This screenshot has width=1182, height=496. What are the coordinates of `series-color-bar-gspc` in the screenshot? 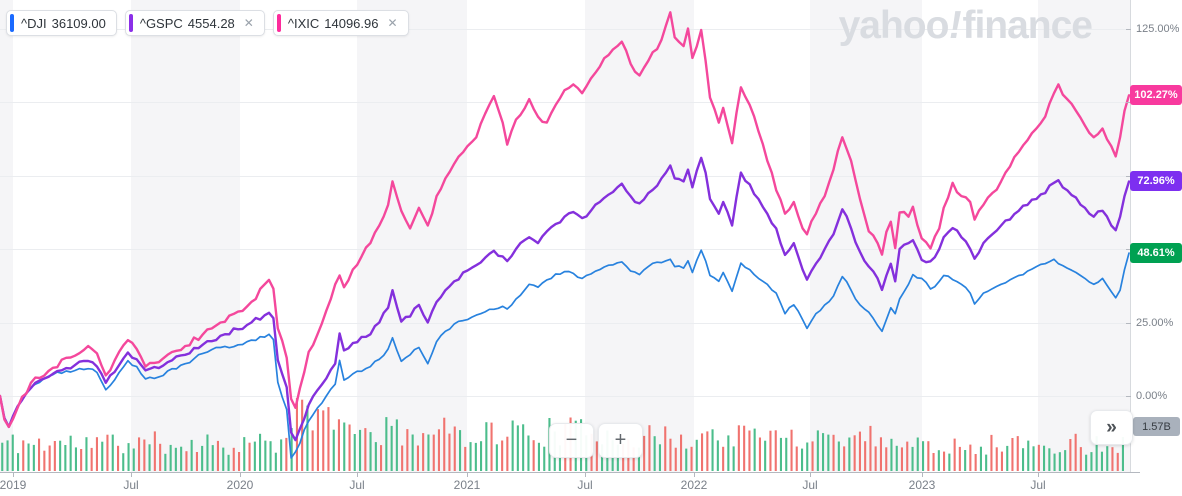 It's located at (130, 23).